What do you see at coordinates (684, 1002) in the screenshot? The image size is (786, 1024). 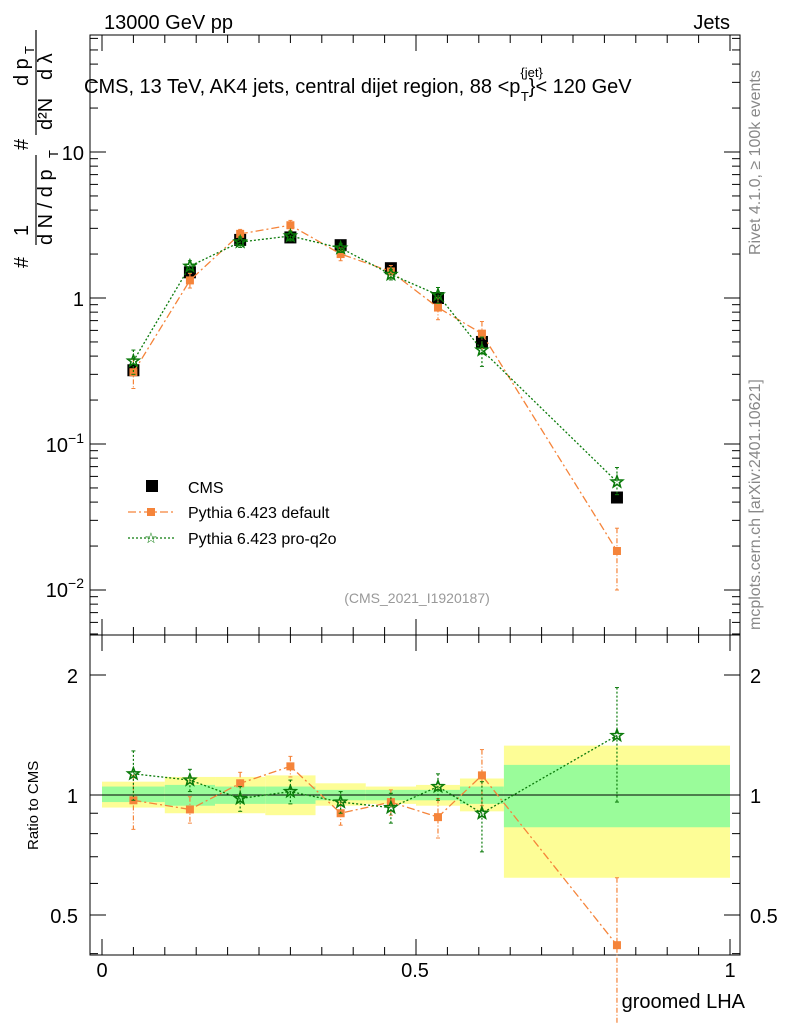 I see `x-axis-label: groomed LHA` at bounding box center [684, 1002].